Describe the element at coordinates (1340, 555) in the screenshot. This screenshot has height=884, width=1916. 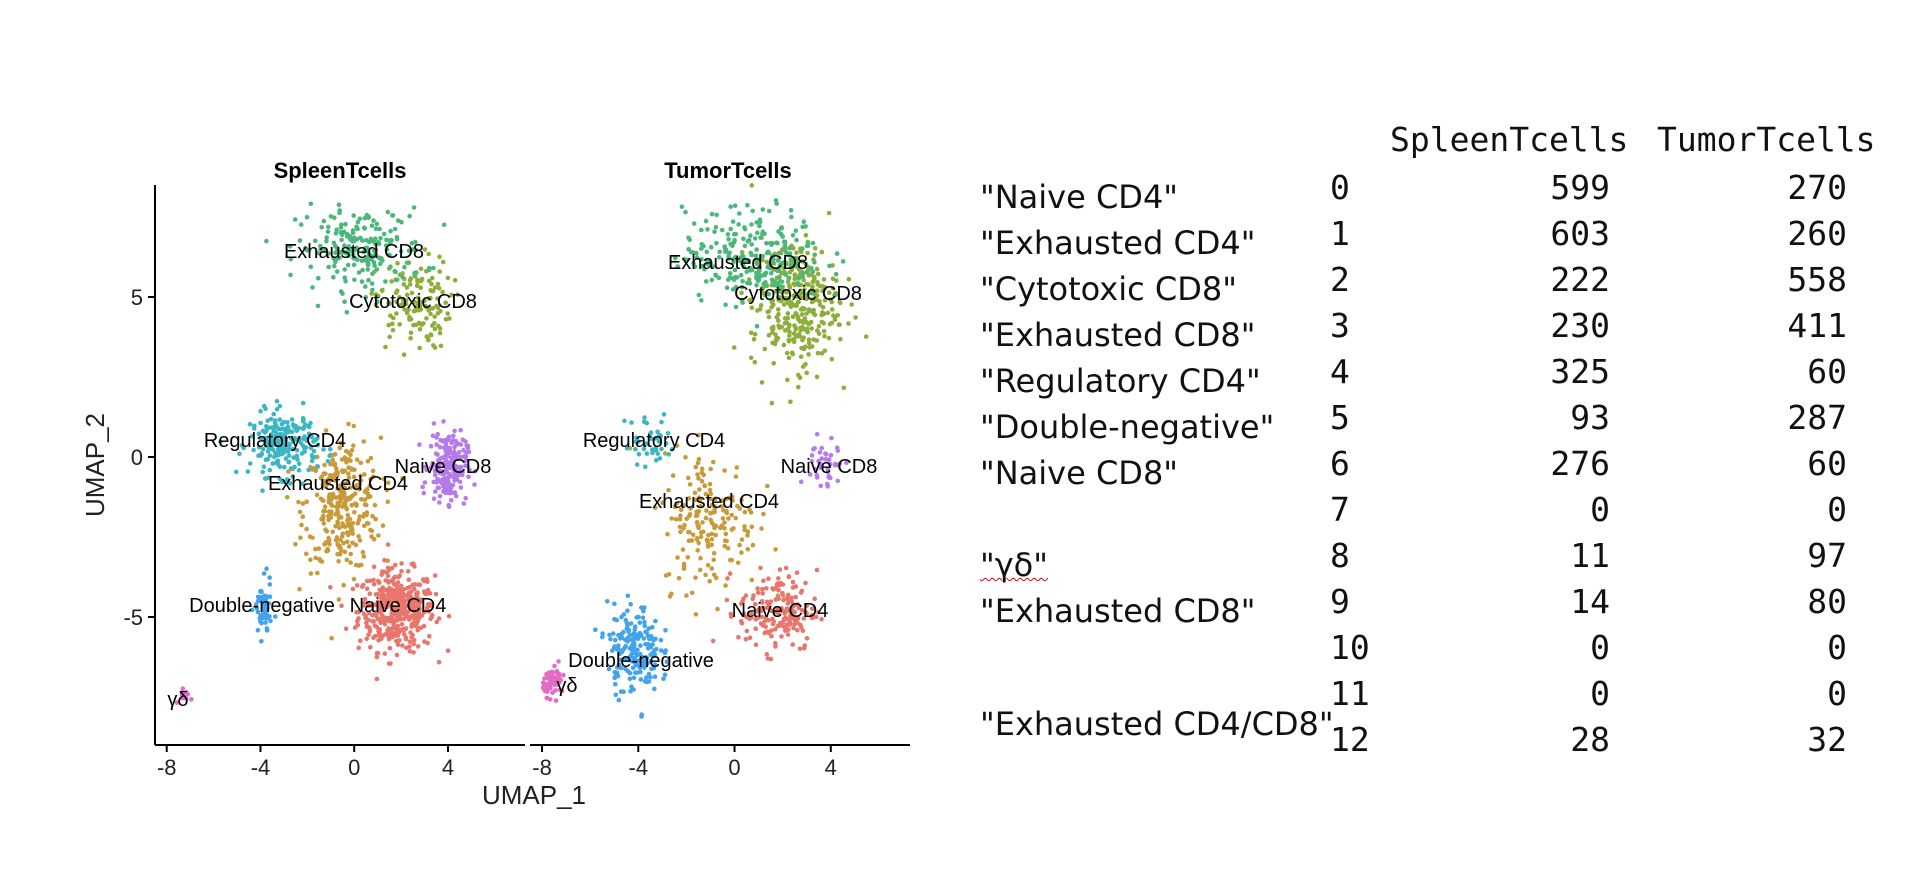
I see `row-index: 8` at that location.